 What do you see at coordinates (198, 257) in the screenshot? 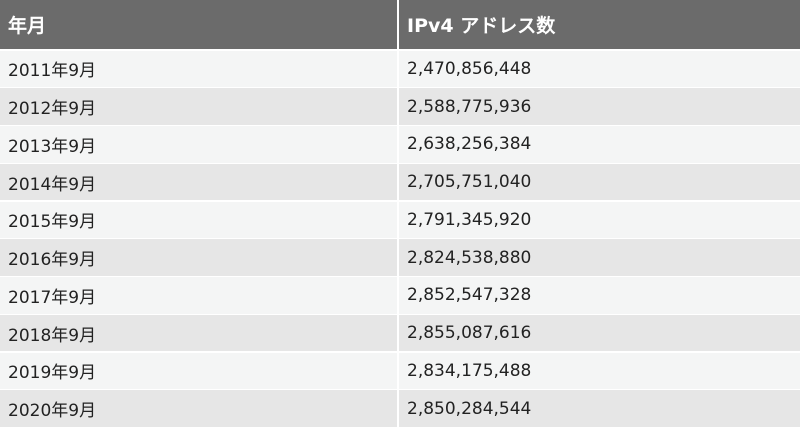
I see `cell-year-month: 2016年9月` at bounding box center [198, 257].